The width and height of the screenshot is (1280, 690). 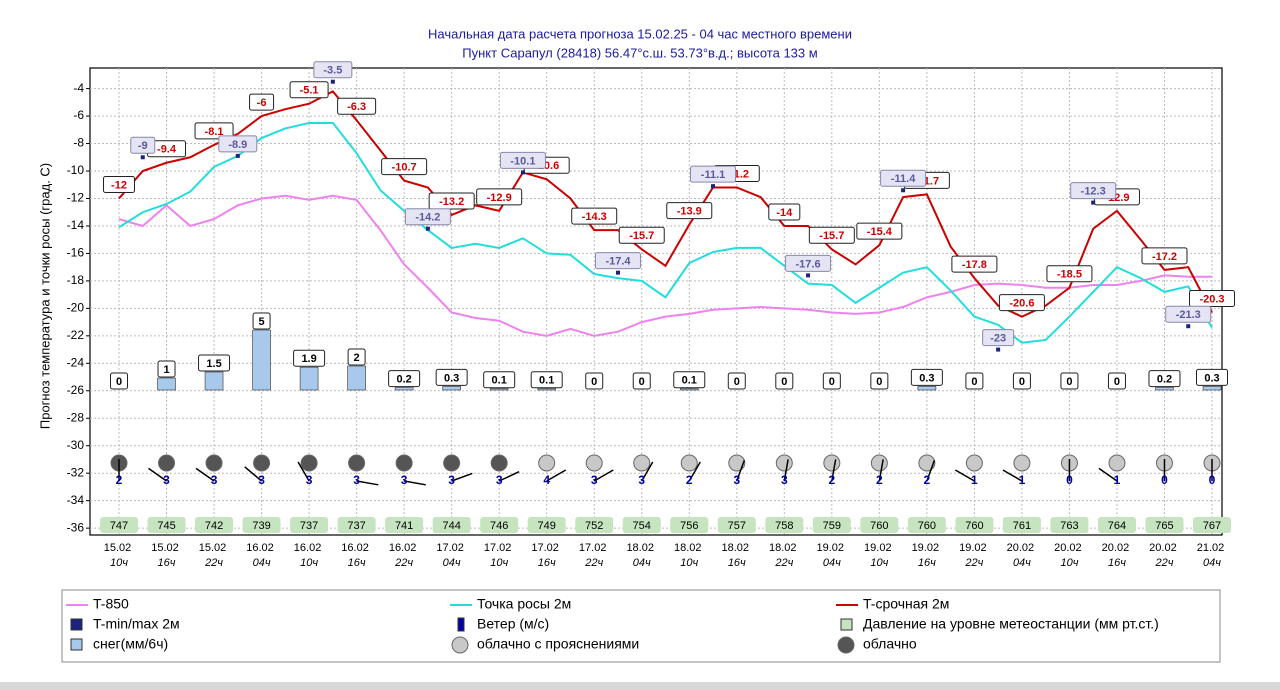 I want to click on legend-label: Точка росы 2м, so click(x=524, y=604).